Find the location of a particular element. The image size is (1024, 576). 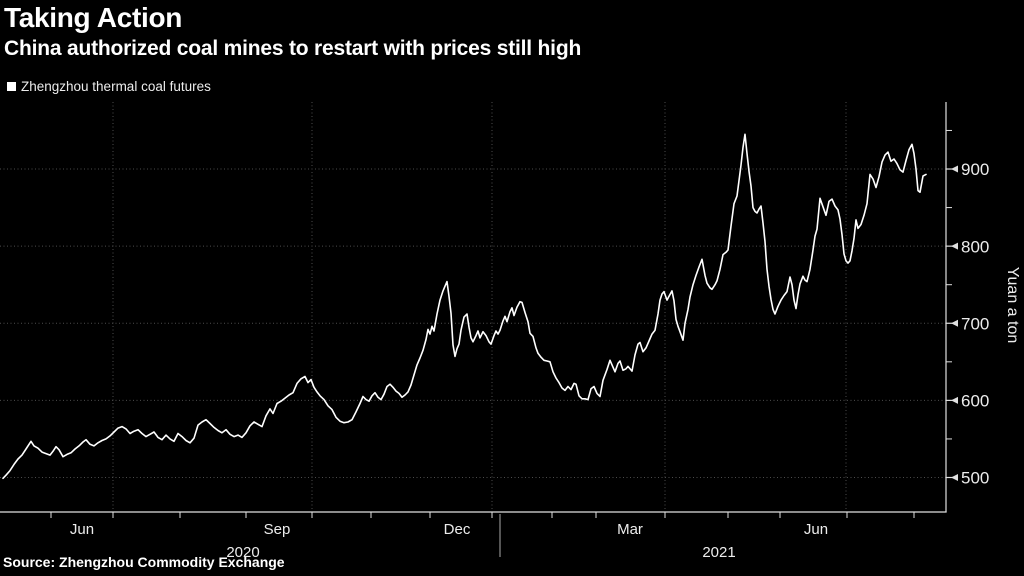

x-axis-month-label: Dec is located at coordinates (457, 529).